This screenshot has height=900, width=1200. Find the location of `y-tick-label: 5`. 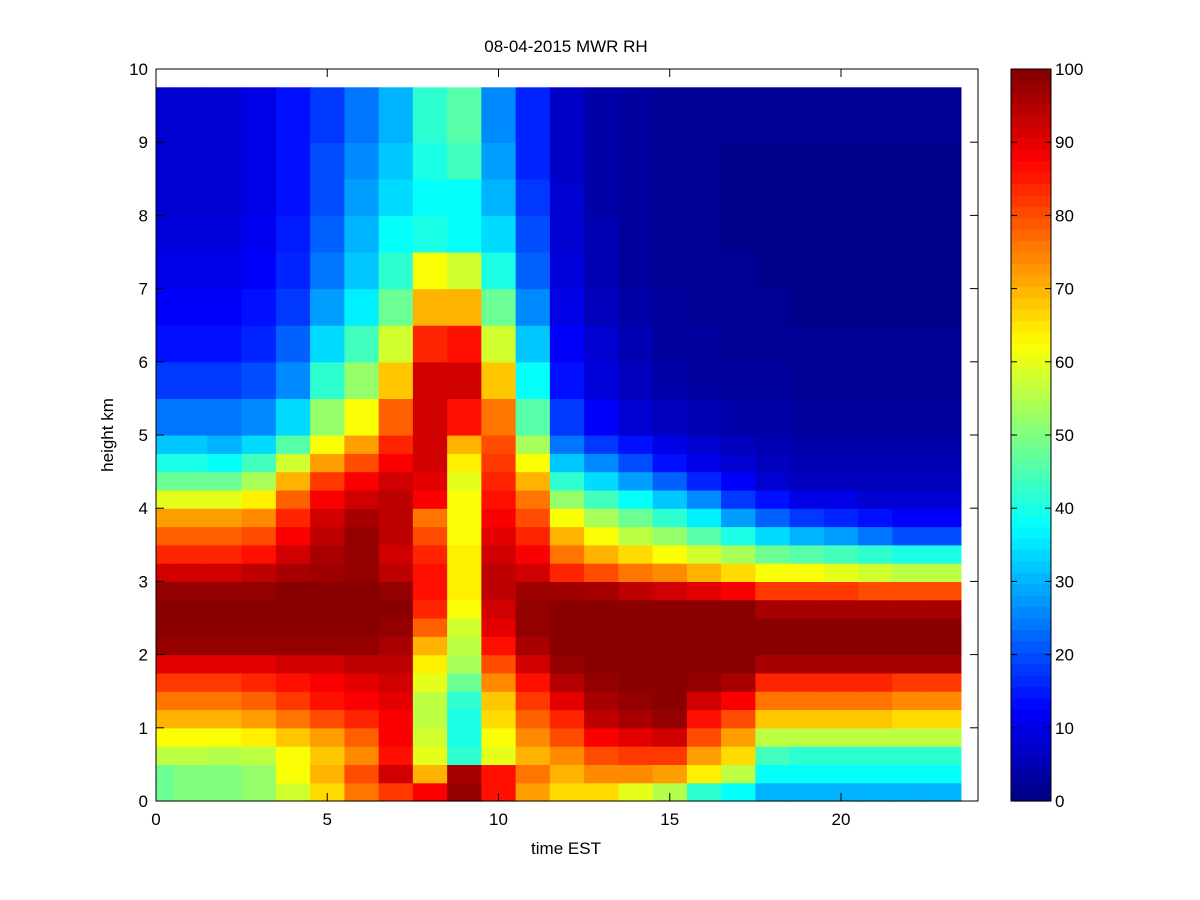

y-tick-label: 5 is located at coordinates (143, 435).